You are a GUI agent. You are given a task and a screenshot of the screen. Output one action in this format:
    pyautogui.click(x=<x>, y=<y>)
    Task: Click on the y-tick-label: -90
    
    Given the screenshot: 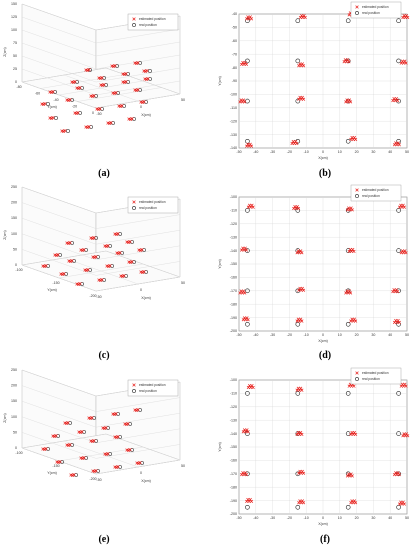 What is the action you would take?
    pyautogui.click(x=234, y=81)
    